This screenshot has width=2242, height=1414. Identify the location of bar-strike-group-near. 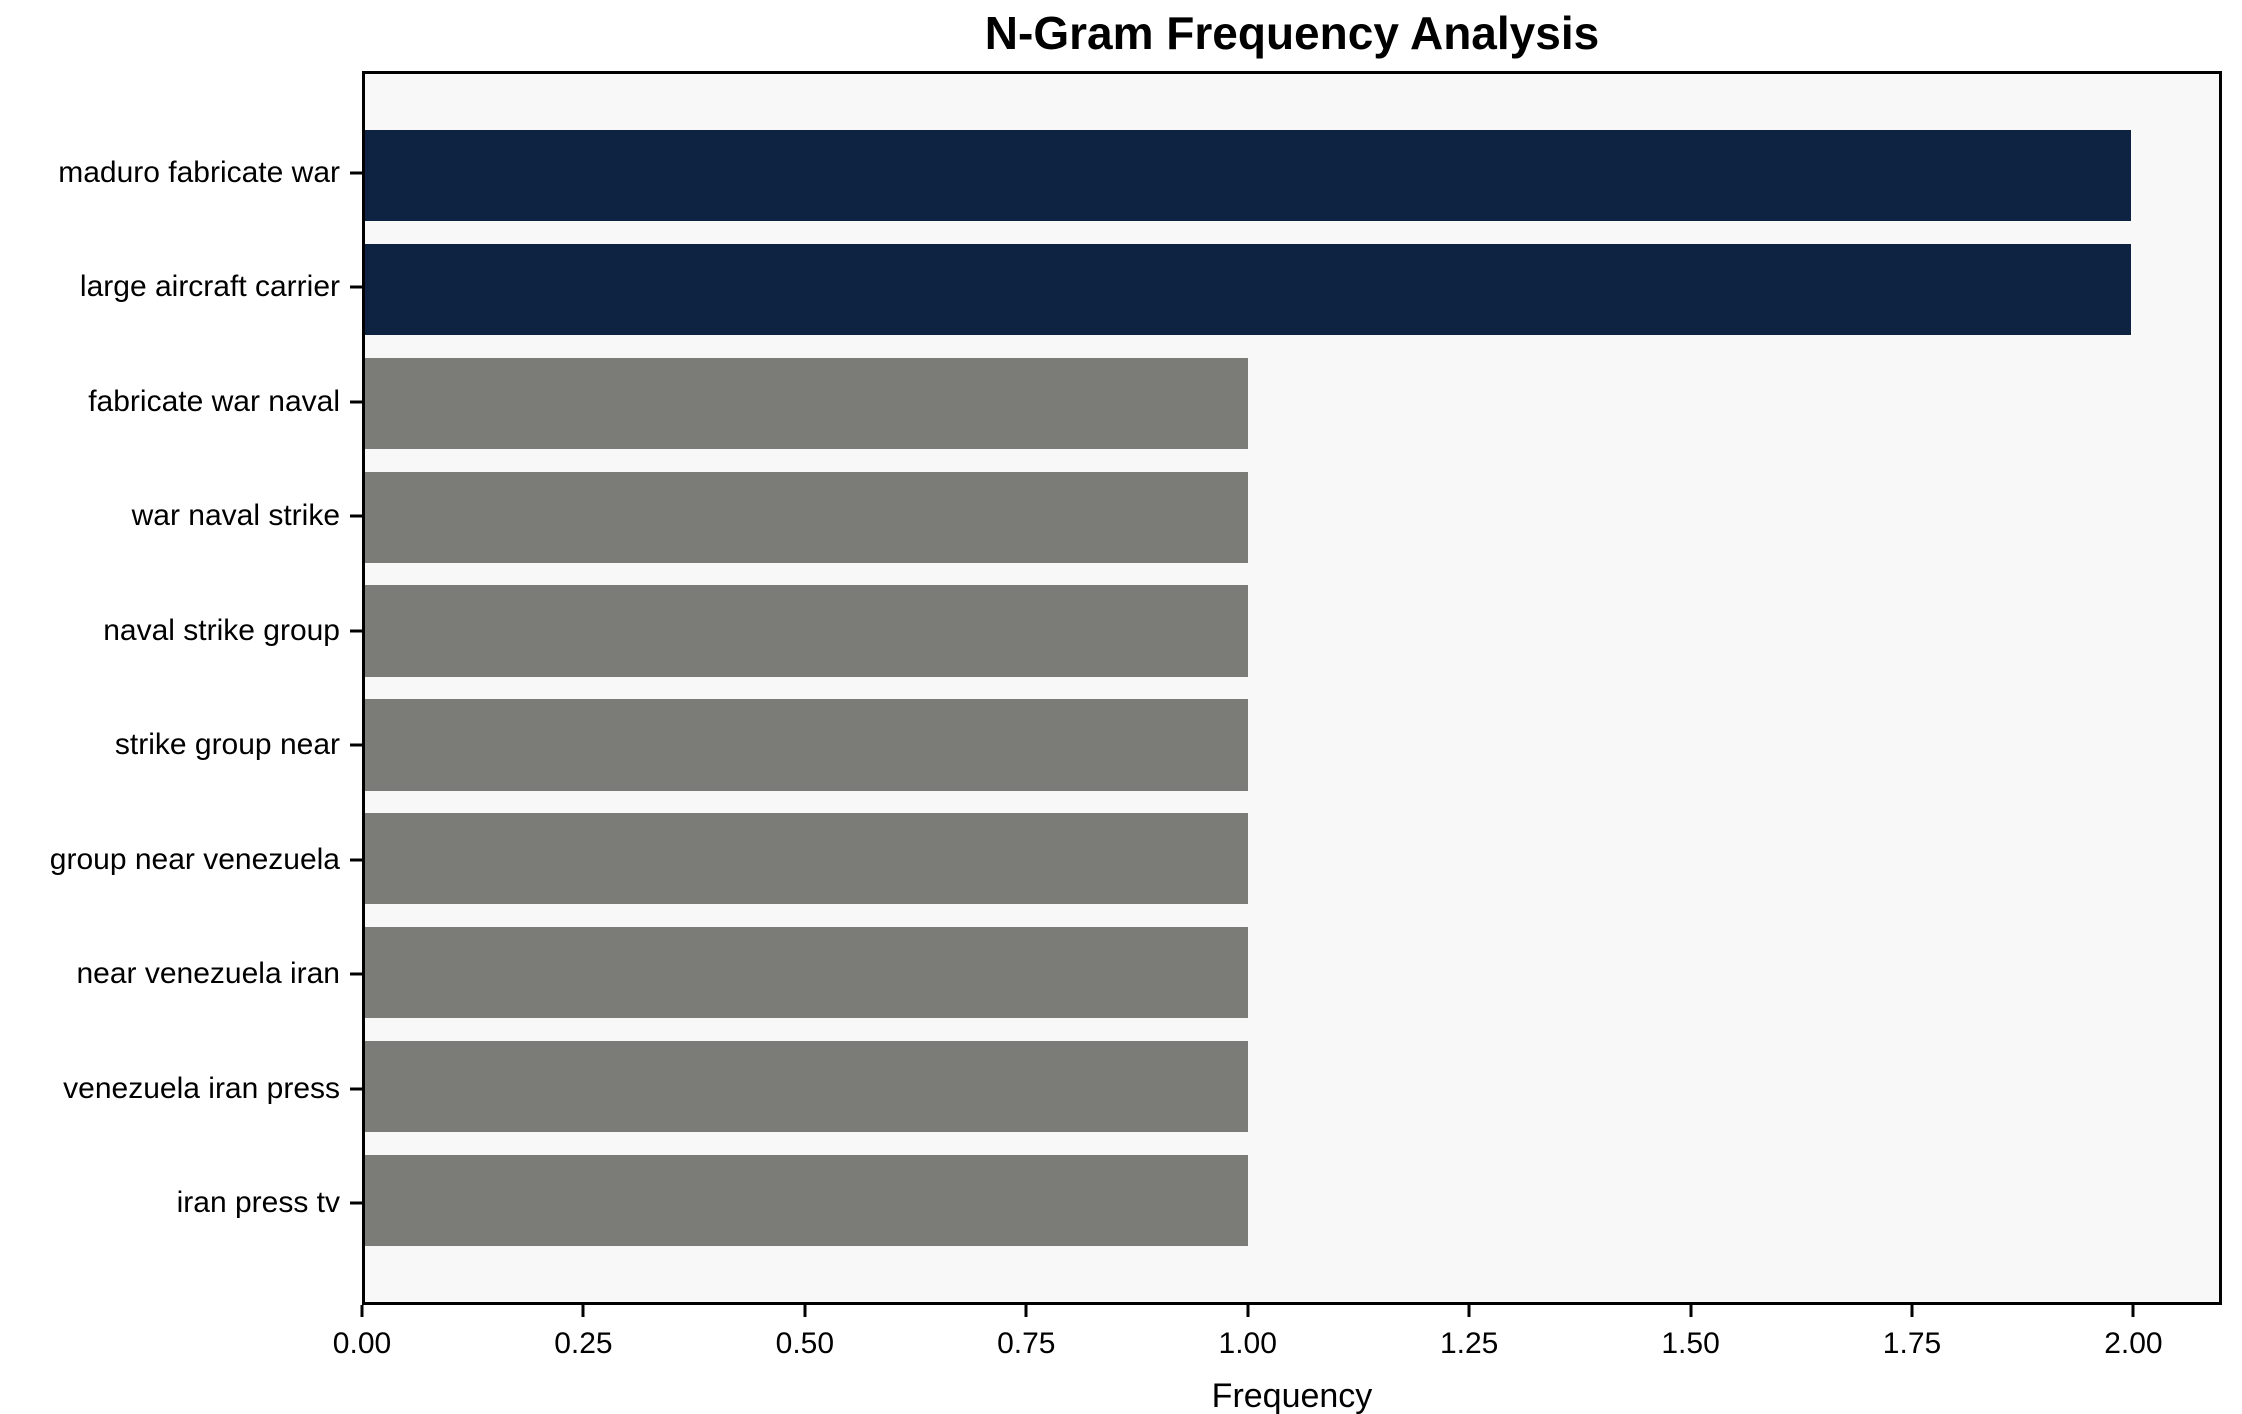
(806, 745).